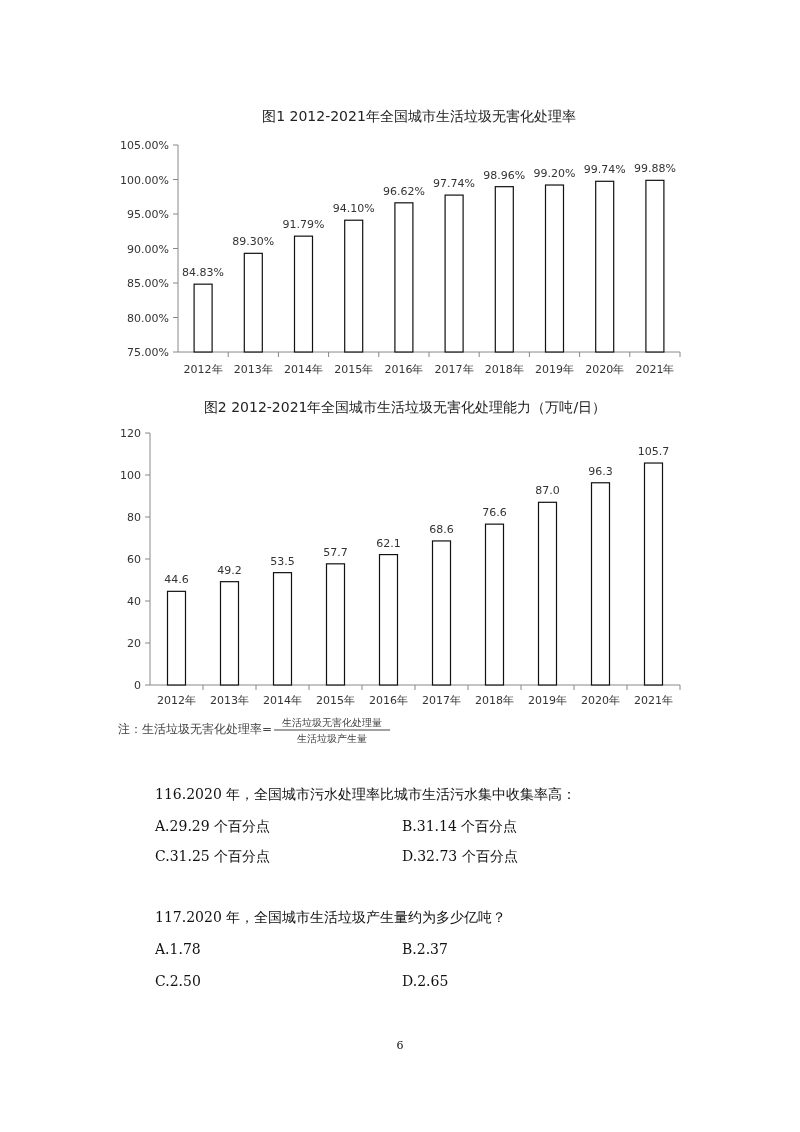 This screenshot has width=800, height=1132. What do you see at coordinates (604, 170) in the screenshot?
I see `text: 99.74%` at bounding box center [604, 170].